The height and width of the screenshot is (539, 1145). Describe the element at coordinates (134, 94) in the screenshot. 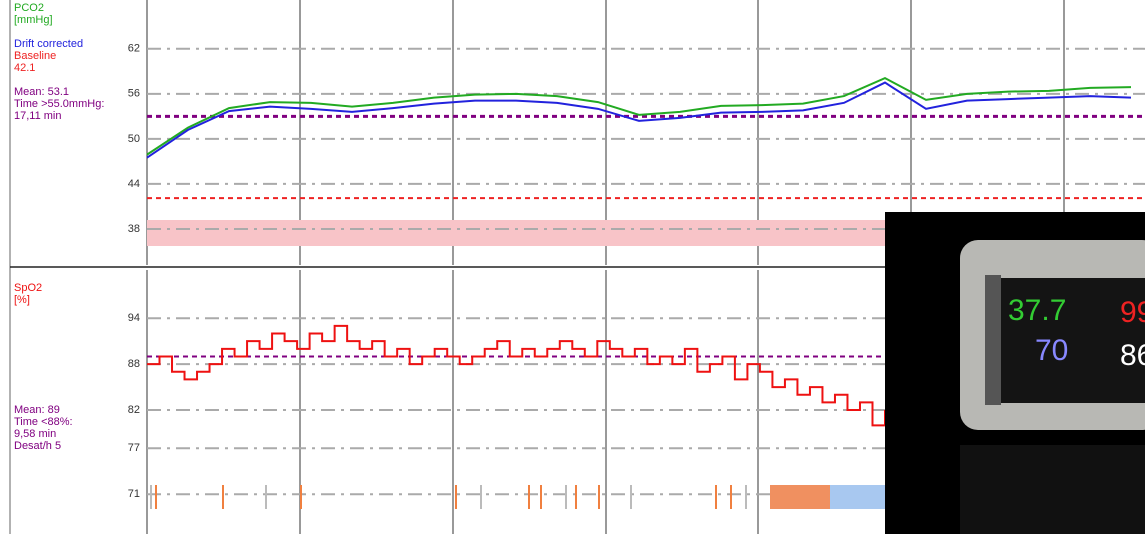

I see `y-tick-label: 56` at that location.